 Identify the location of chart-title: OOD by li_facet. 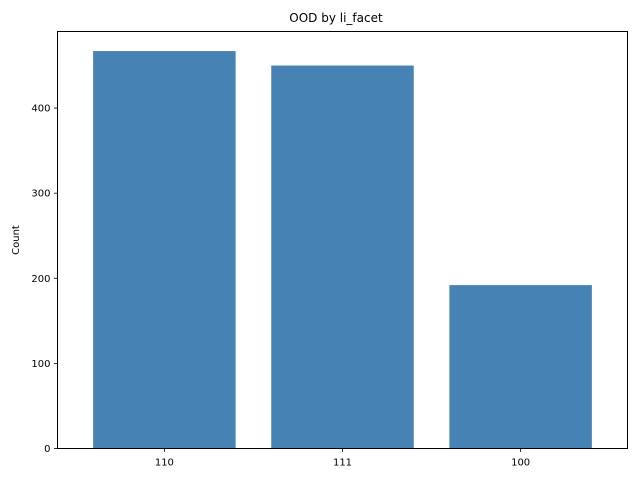
(336, 18).